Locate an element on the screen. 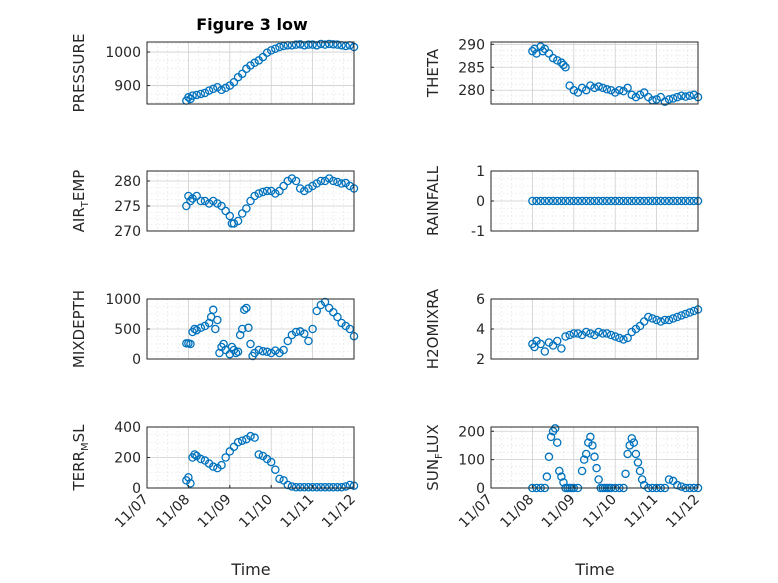  y-tick-label: 200 is located at coordinates (471, 432).